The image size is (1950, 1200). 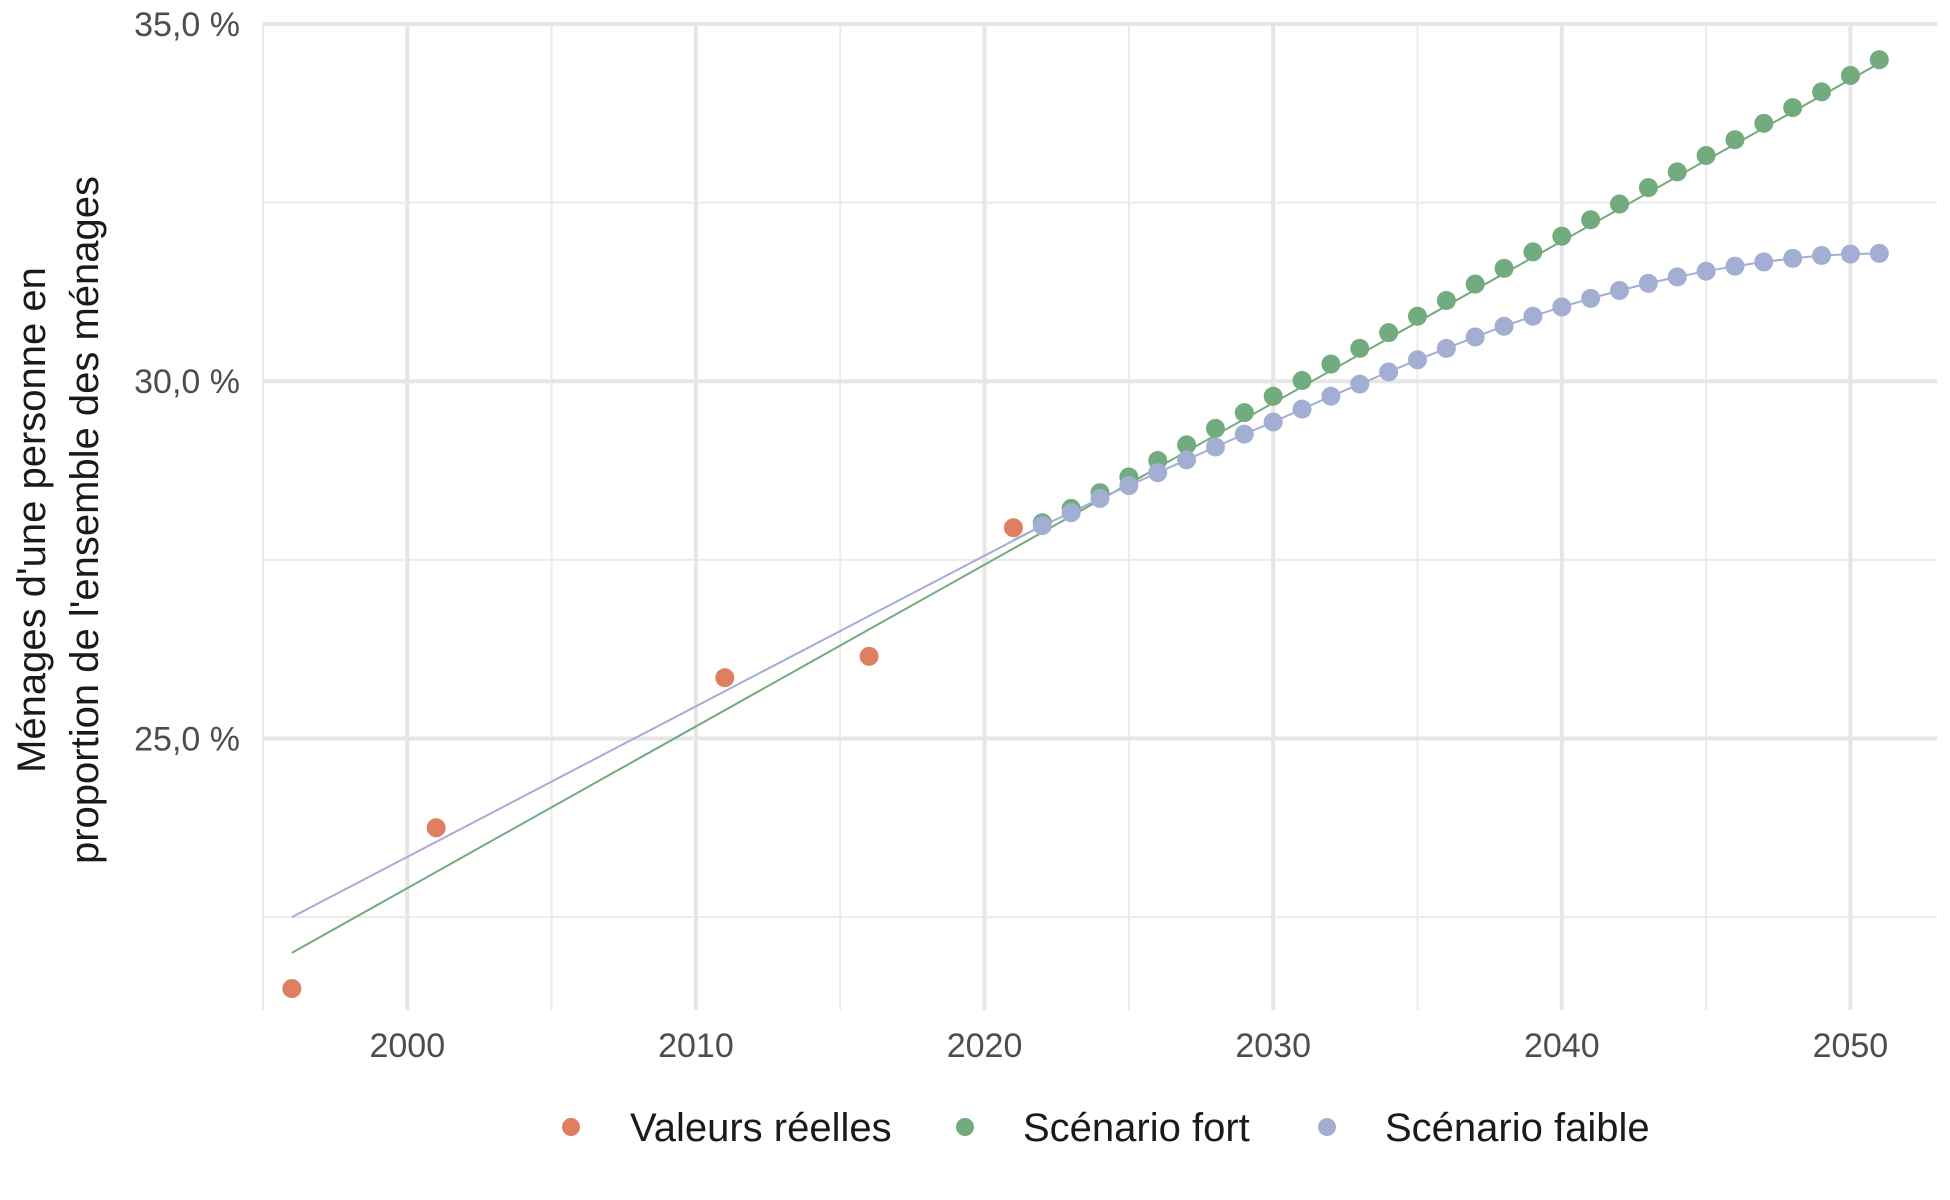 What do you see at coordinates (85, 520) in the screenshot?
I see `y-axis-title-line-2: proportion de l'ensemble des ménages` at bounding box center [85, 520].